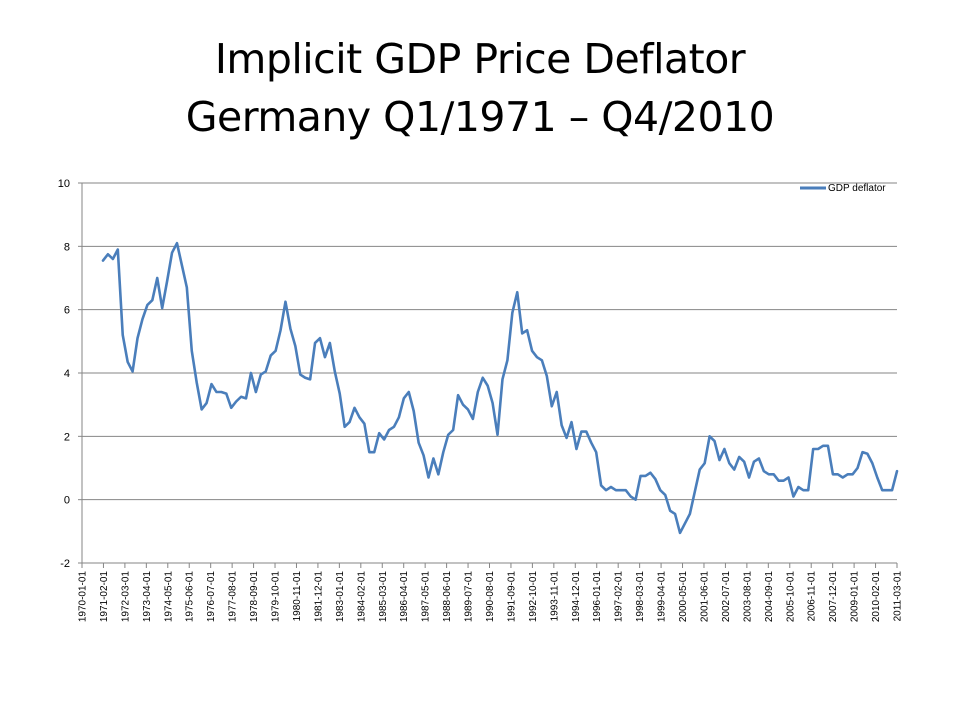 The image size is (960, 720). What do you see at coordinates (747, 597) in the screenshot?
I see `x-tick-label: 2003-08-01` at bounding box center [747, 597].